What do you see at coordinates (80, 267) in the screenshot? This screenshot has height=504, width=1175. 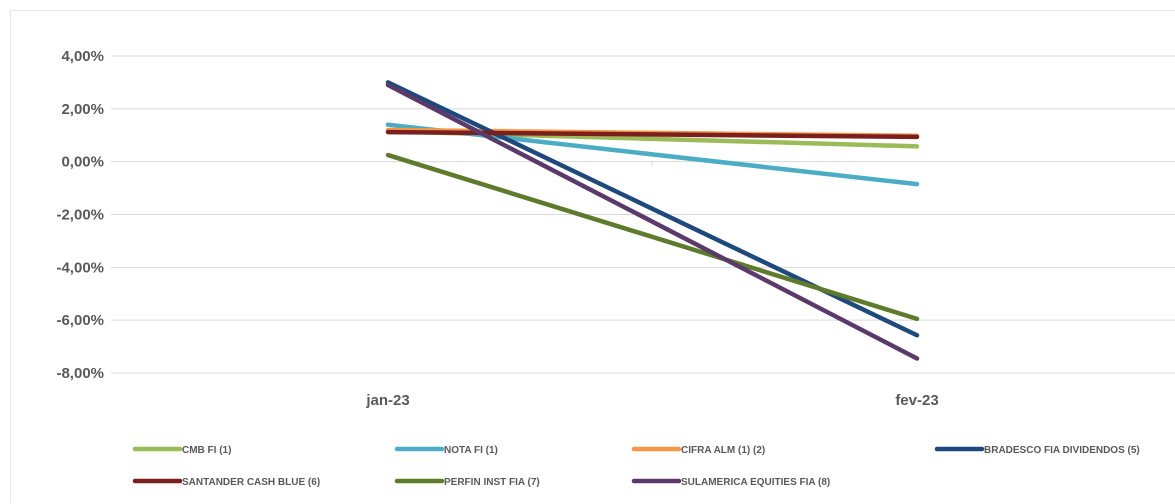 I see `y-tick-label: -4,00%` at bounding box center [80, 267].